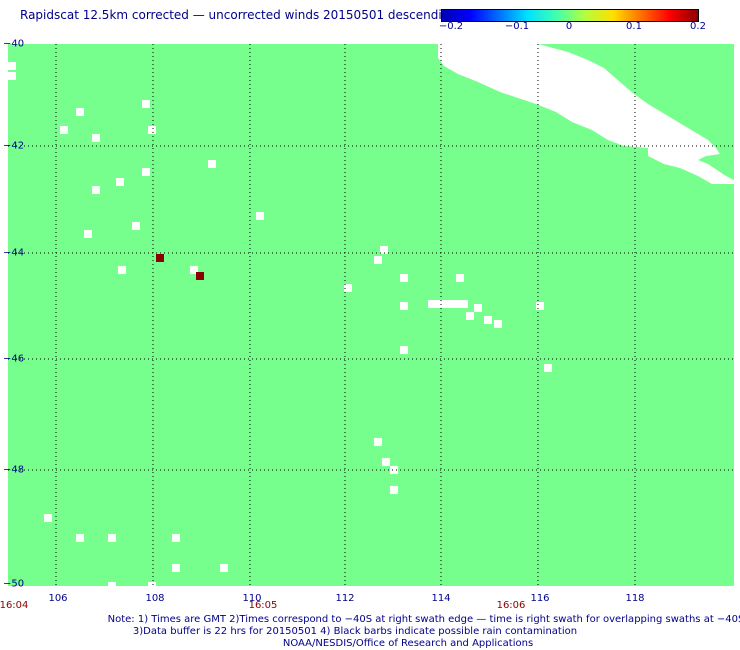 The height and width of the screenshot is (650, 740). Describe the element at coordinates (252, 598) in the screenshot. I see `x-axis-label: 110` at that location.